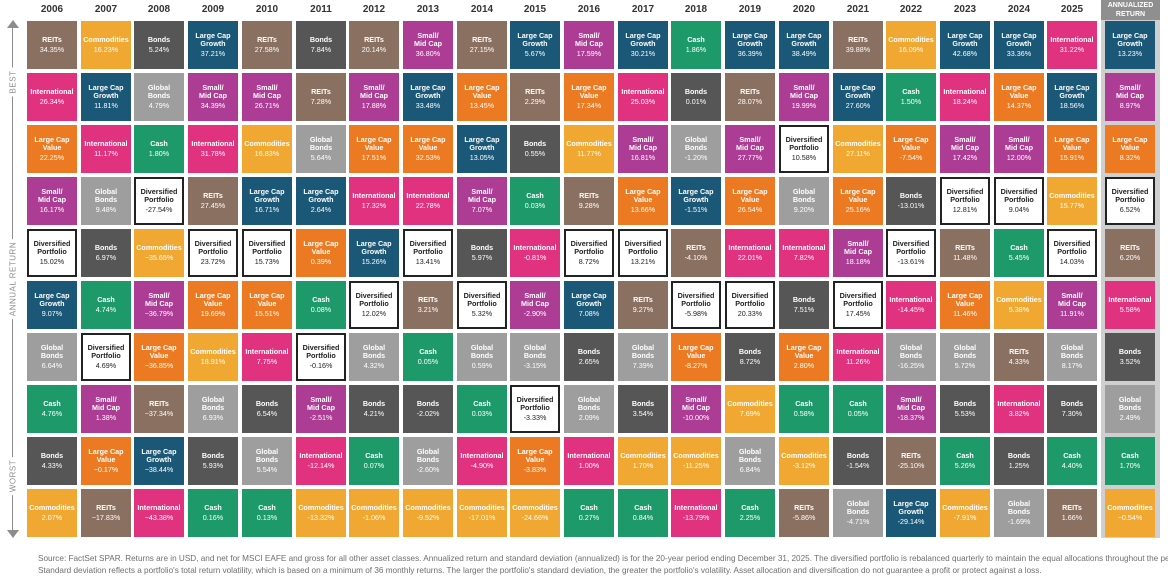  I want to click on asset-return-value: 0.05%, so click(858, 413).